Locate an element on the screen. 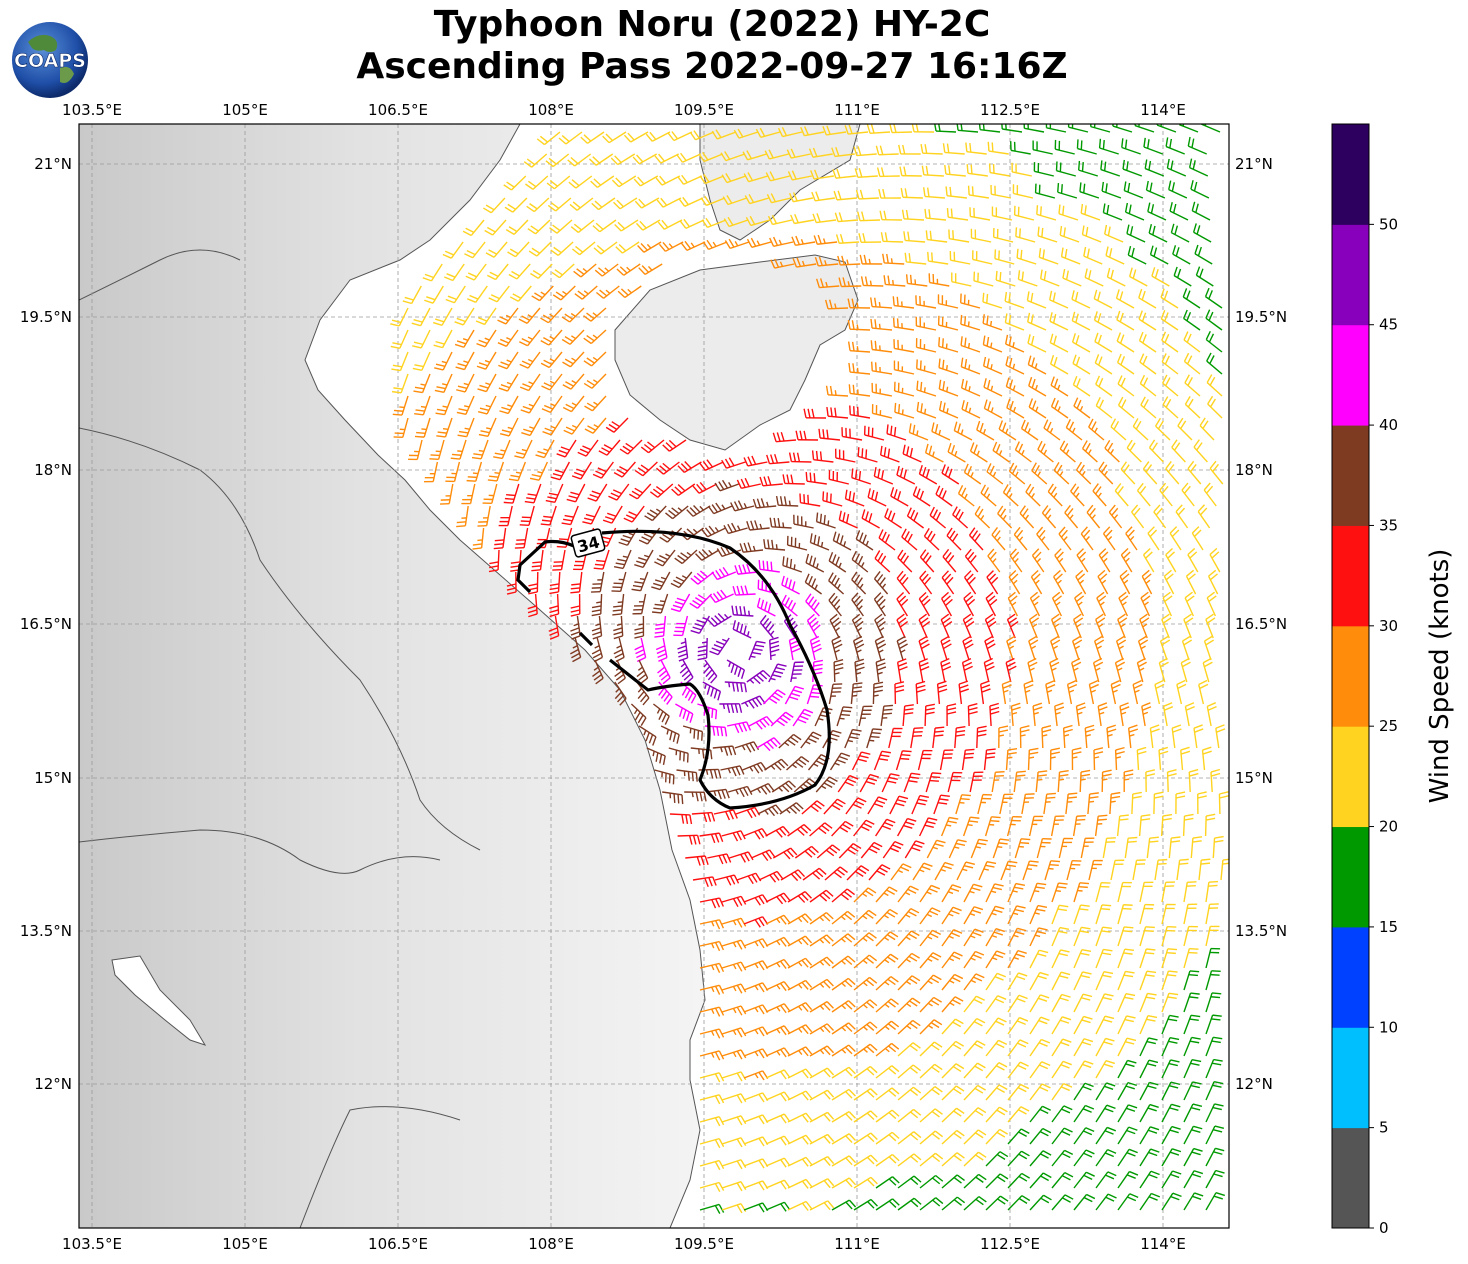 This screenshot has height=1264, width=1468. top-lon-label: 112.5°E is located at coordinates (1010, 110).